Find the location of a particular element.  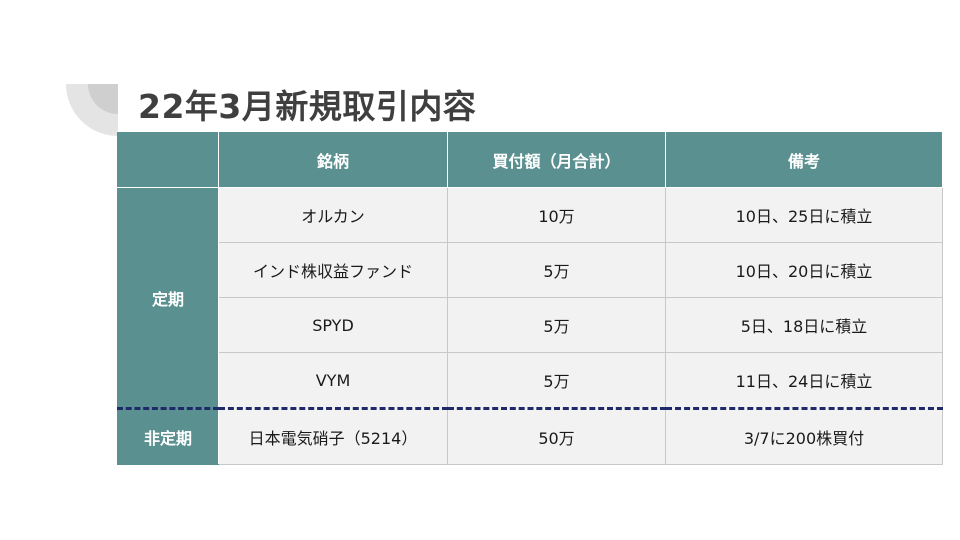

cell-amount: 50万 is located at coordinates (556, 436).